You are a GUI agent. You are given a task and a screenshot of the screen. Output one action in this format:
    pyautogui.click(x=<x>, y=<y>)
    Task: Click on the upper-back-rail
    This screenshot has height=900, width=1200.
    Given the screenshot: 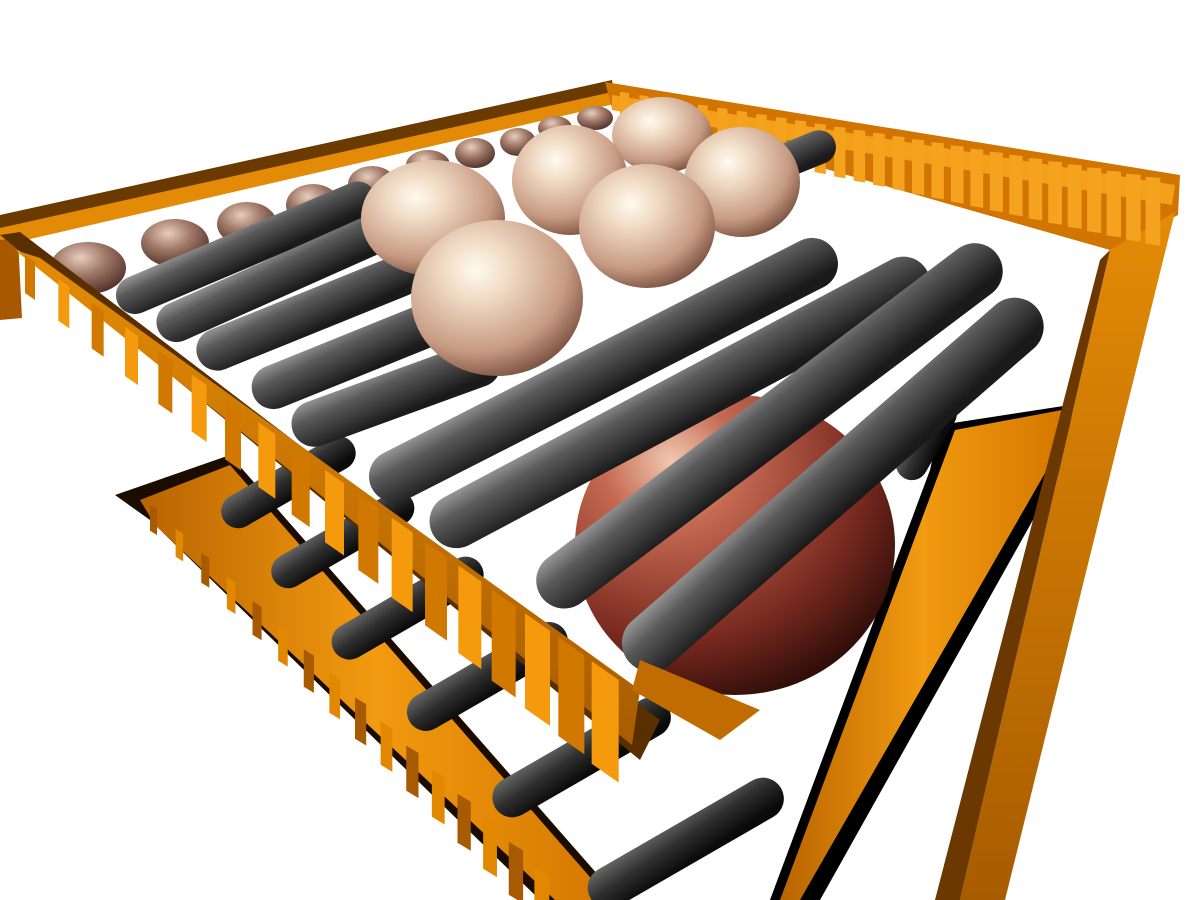 What is the action you would take?
    pyautogui.click(x=307, y=200)
    